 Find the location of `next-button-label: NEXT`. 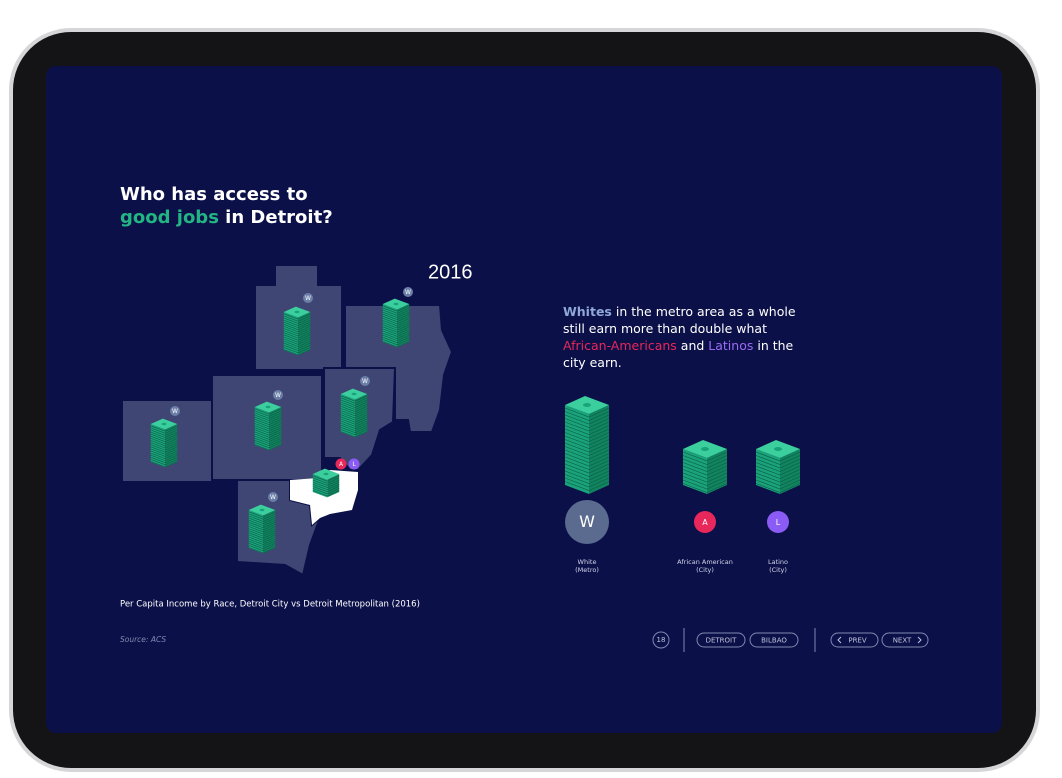

next-button-label: NEXT is located at coordinates (902, 641).